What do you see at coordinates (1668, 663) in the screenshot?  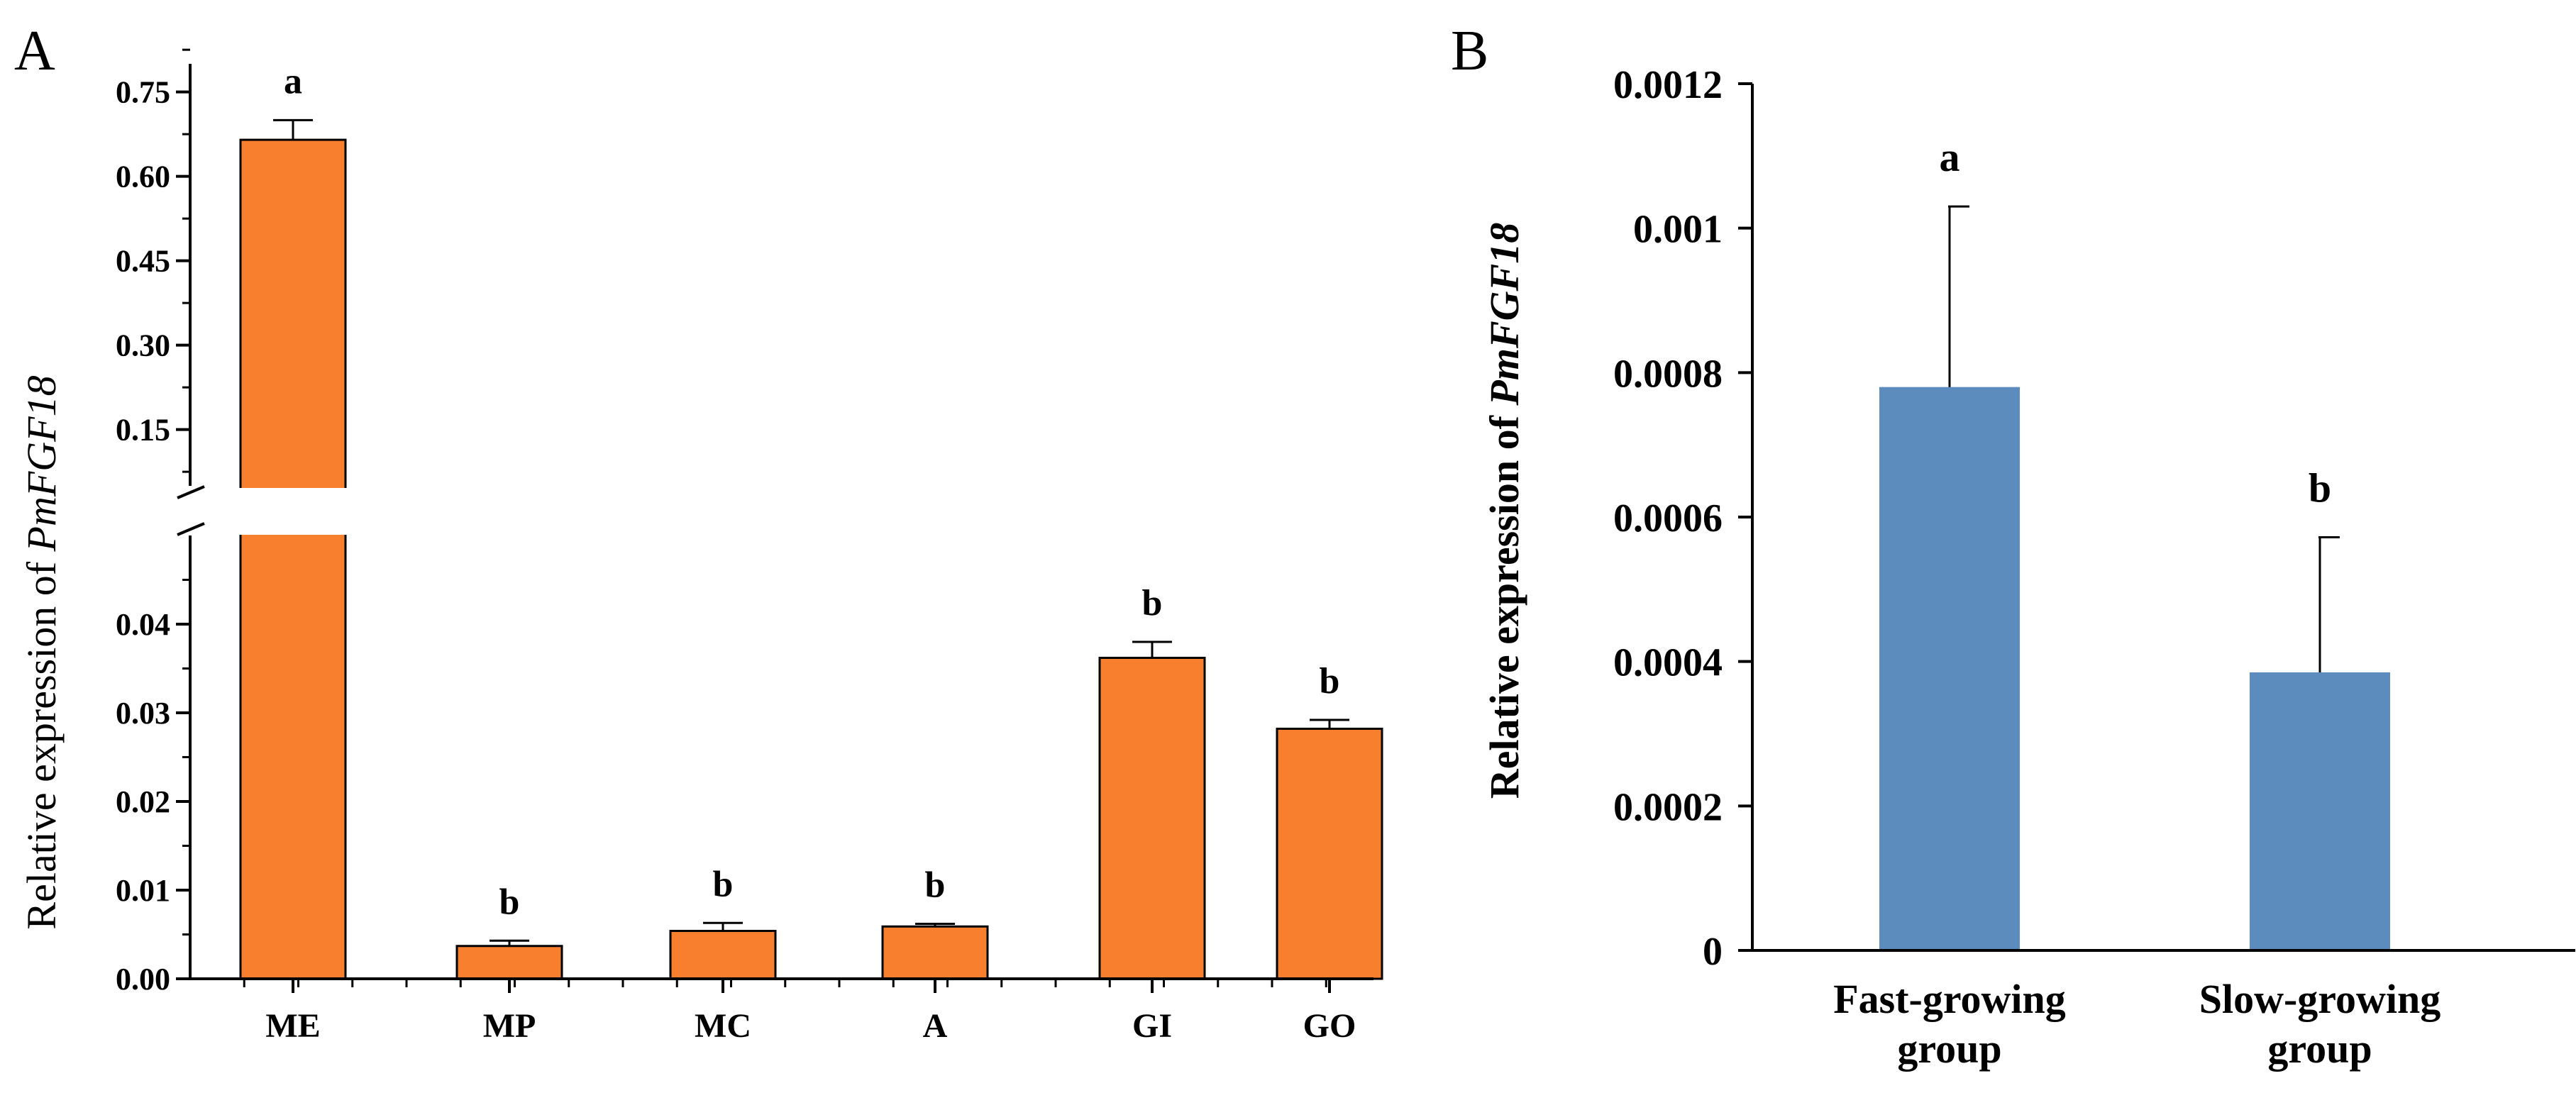 I see `panel-b-y-tick-label: 0.0004` at bounding box center [1668, 663].